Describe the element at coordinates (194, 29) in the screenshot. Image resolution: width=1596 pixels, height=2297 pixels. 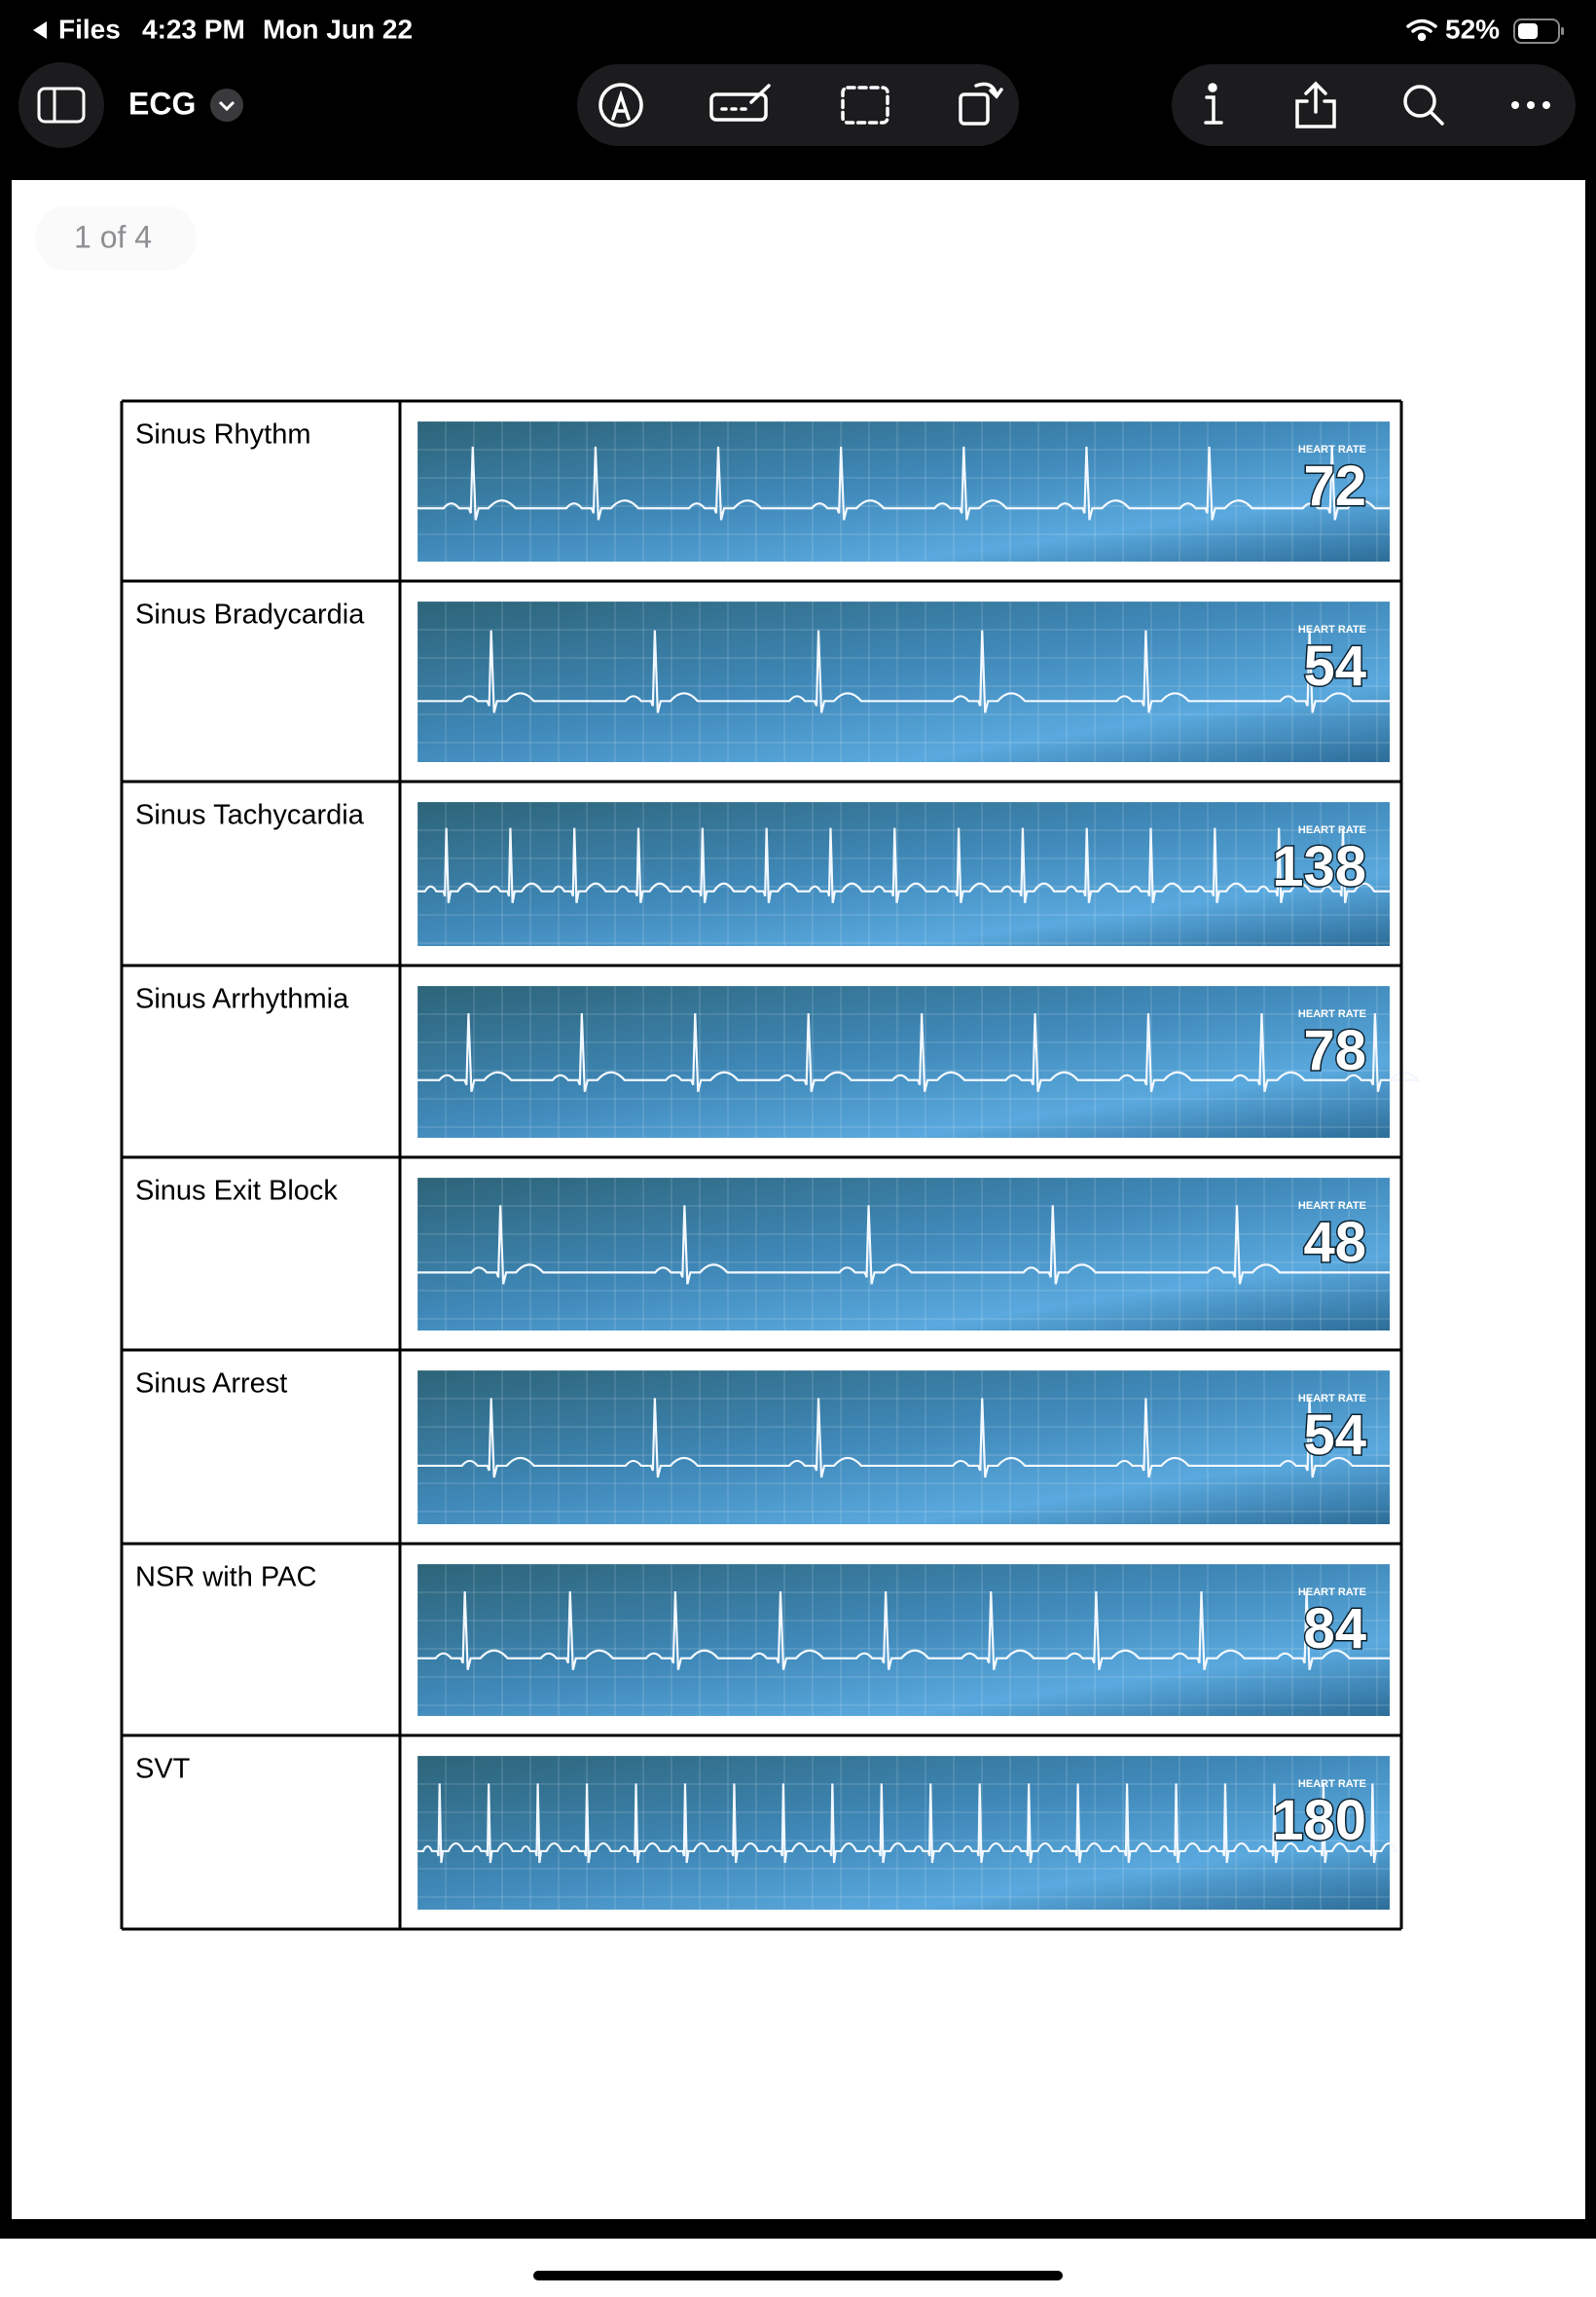
I see `time: 4:23 PM` at that location.